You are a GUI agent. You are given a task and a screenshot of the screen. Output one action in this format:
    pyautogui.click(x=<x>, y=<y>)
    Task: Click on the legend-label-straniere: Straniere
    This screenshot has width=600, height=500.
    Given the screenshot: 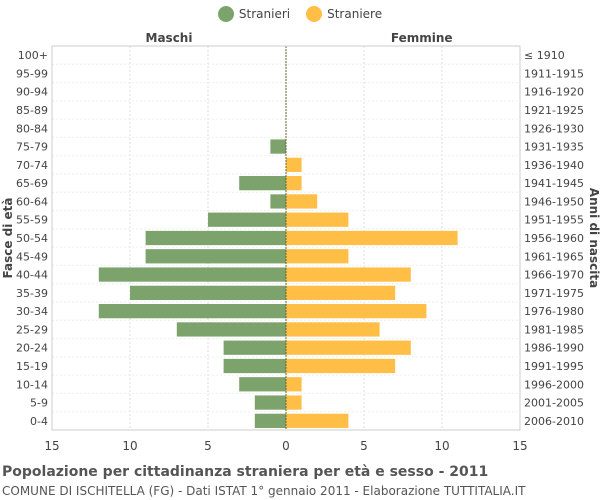 What is the action you would take?
    pyautogui.click(x=355, y=14)
    